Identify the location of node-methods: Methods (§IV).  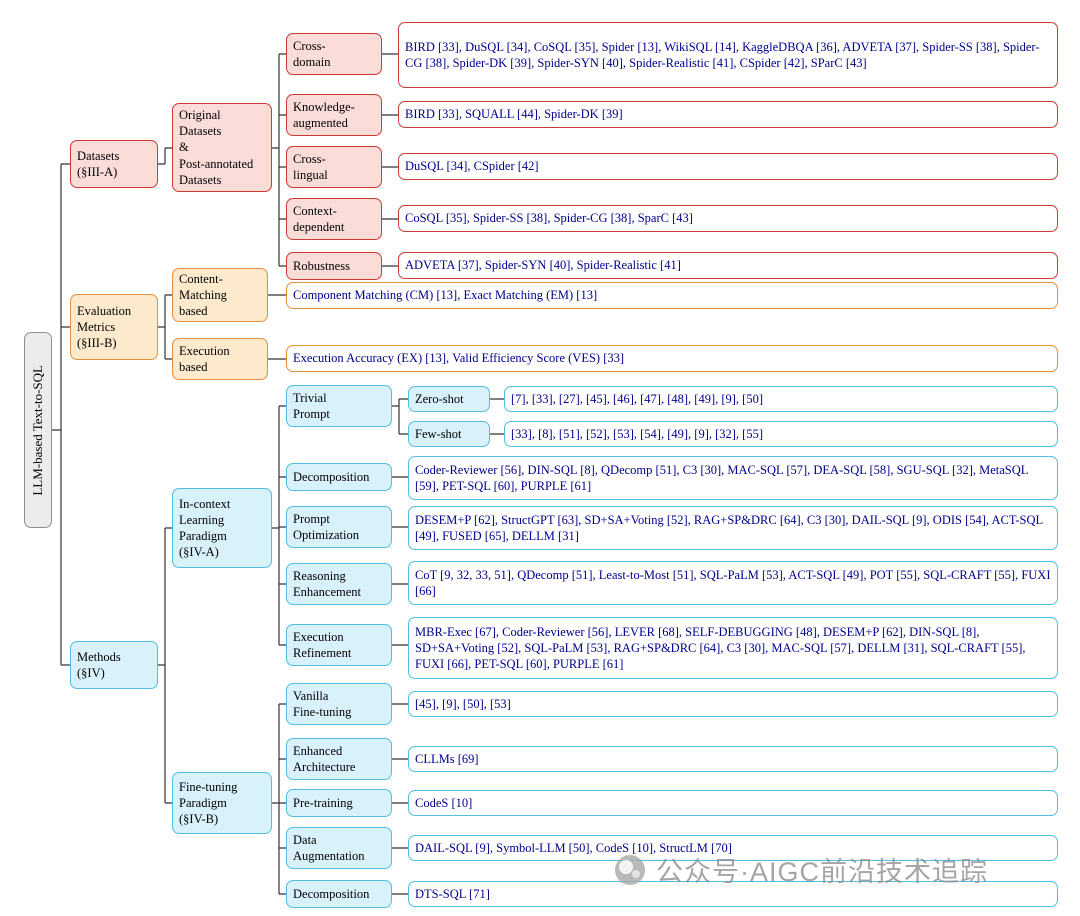
(114, 665).